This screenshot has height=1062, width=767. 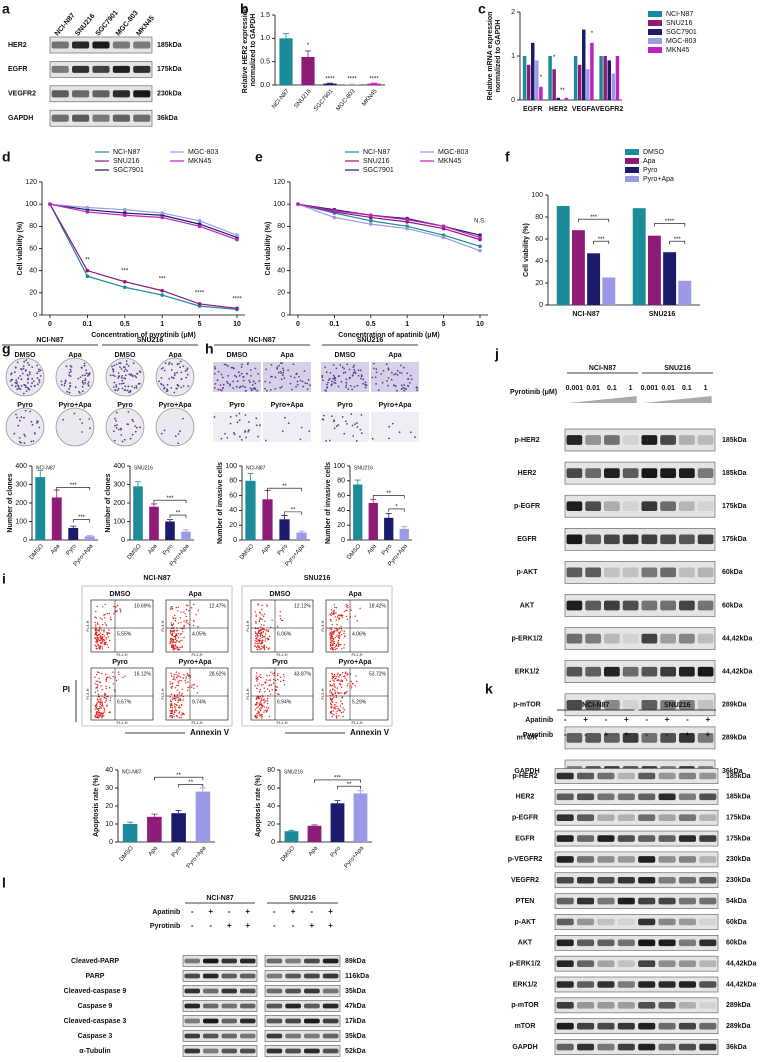 I want to click on treatment-sign: +, so click(x=293, y=911).